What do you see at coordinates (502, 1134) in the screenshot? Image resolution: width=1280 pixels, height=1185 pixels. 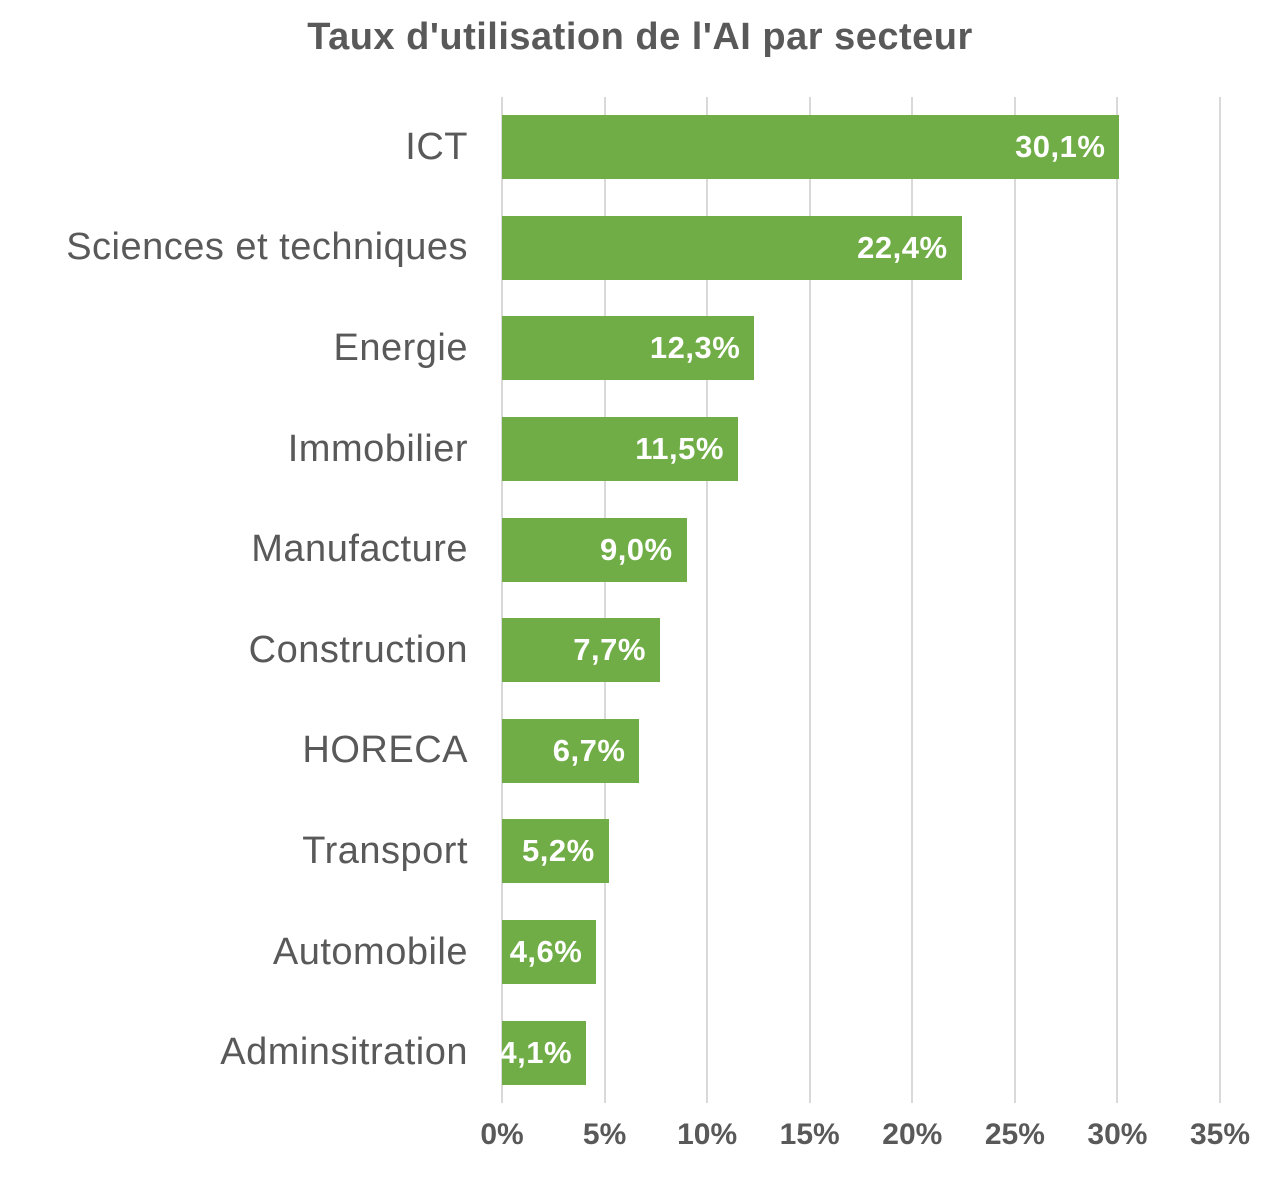 I see `x-tick-label: 0%` at bounding box center [502, 1134].